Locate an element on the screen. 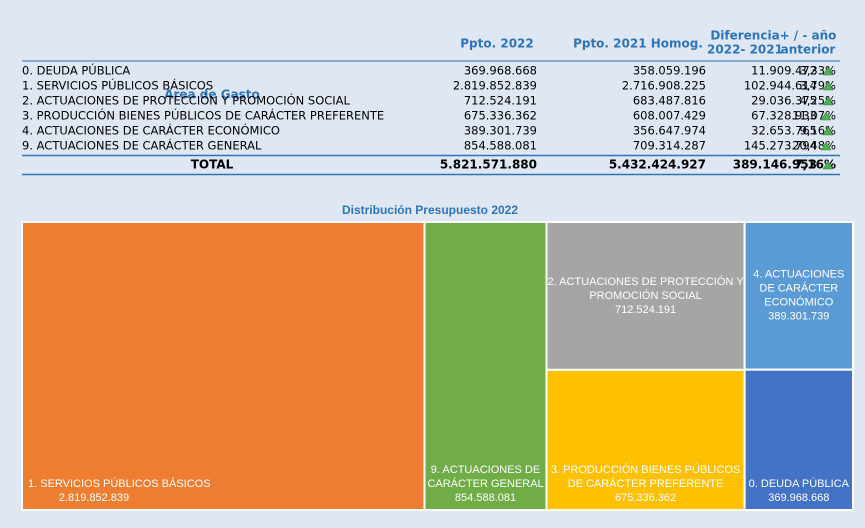 Image resolution: width=865 pixels, height=528 pixels. row-label: 9. ACTUACIONES DE CARÁCTER GENERAL is located at coordinates (142, 145).